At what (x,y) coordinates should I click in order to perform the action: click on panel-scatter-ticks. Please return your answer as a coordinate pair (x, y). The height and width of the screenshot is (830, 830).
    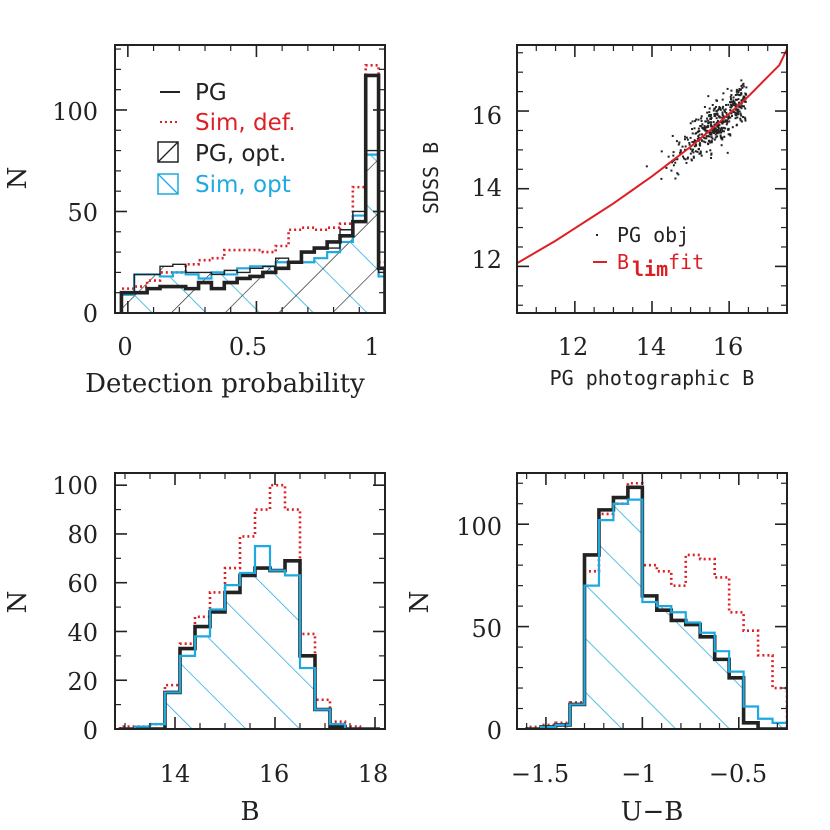
    Looking at the image, I should click on (652, 179).